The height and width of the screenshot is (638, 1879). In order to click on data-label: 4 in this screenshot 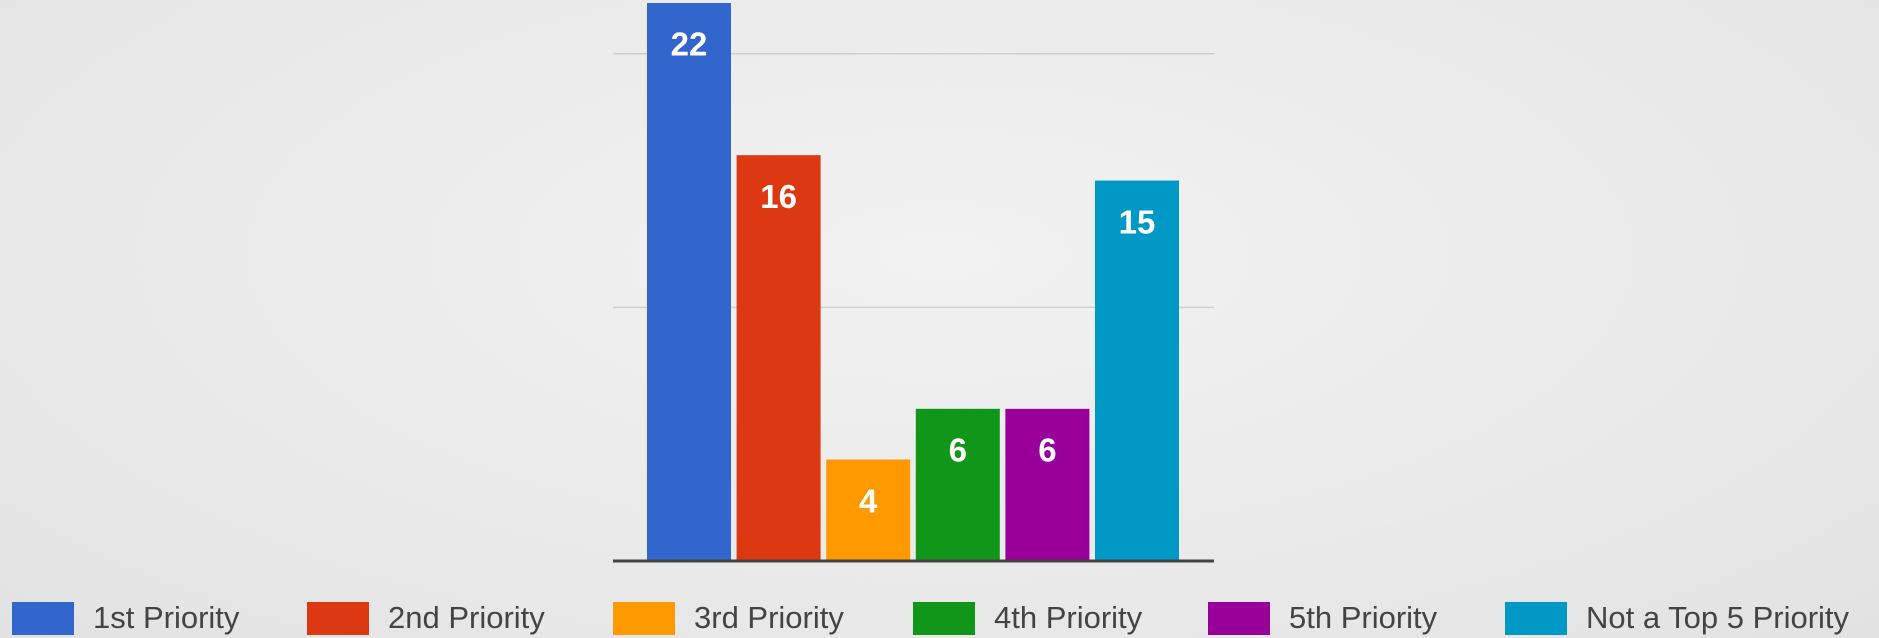, I will do `click(868, 500)`.